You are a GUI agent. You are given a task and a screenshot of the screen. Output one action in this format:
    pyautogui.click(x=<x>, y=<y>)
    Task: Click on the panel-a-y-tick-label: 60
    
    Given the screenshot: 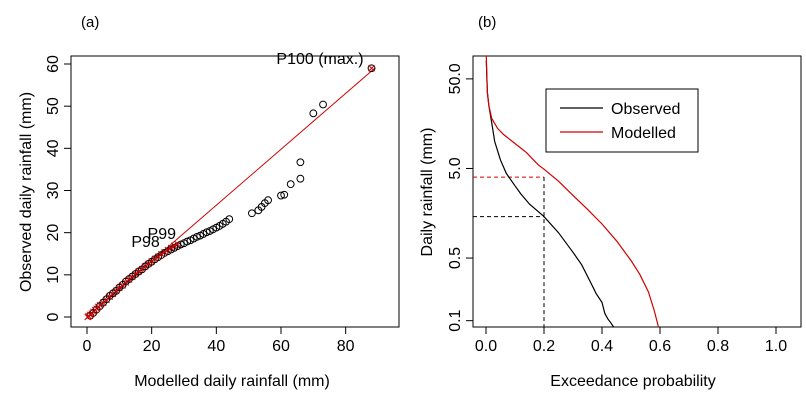 What is the action you would take?
    pyautogui.click(x=53, y=64)
    